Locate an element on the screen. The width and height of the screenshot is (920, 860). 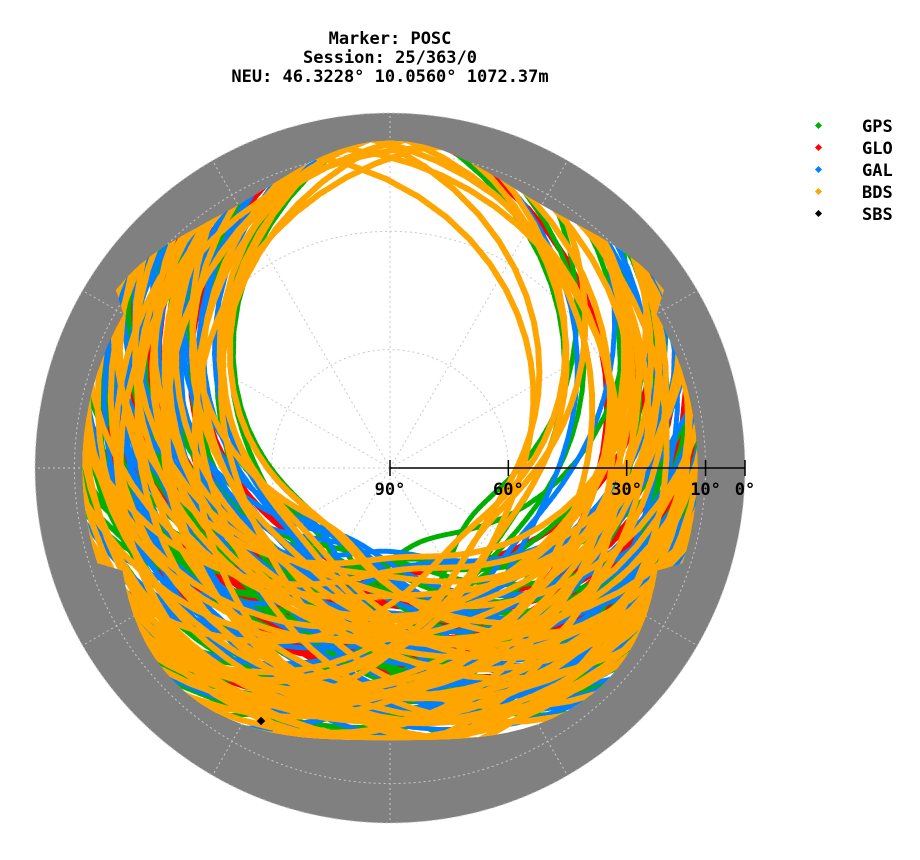
elevation-tick-label: 10° is located at coordinates (705, 490).